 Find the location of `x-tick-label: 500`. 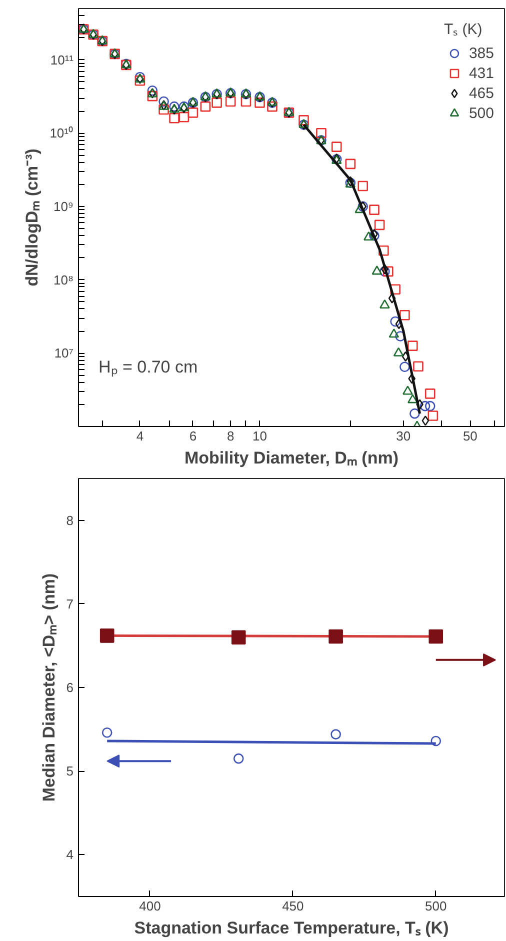

x-tick-label: 500 is located at coordinates (436, 906).